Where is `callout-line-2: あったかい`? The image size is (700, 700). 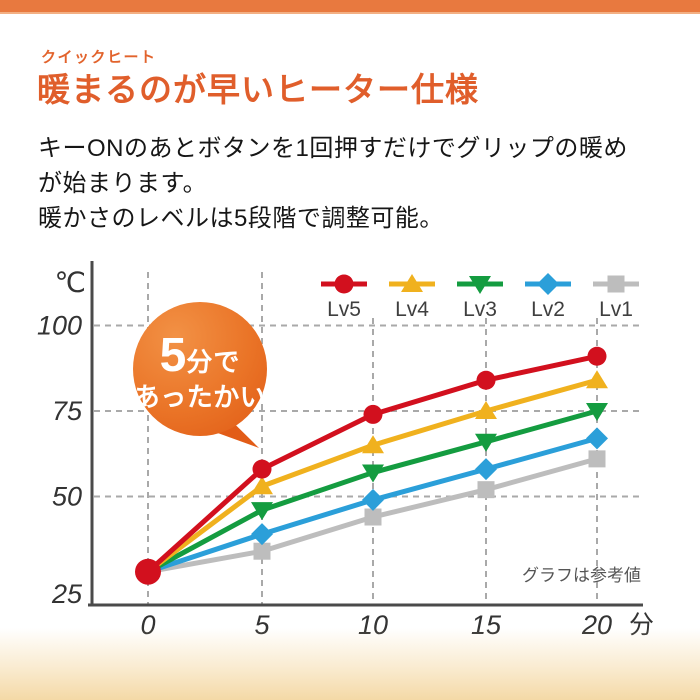 callout-line-2: あったかい is located at coordinates (200, 396).